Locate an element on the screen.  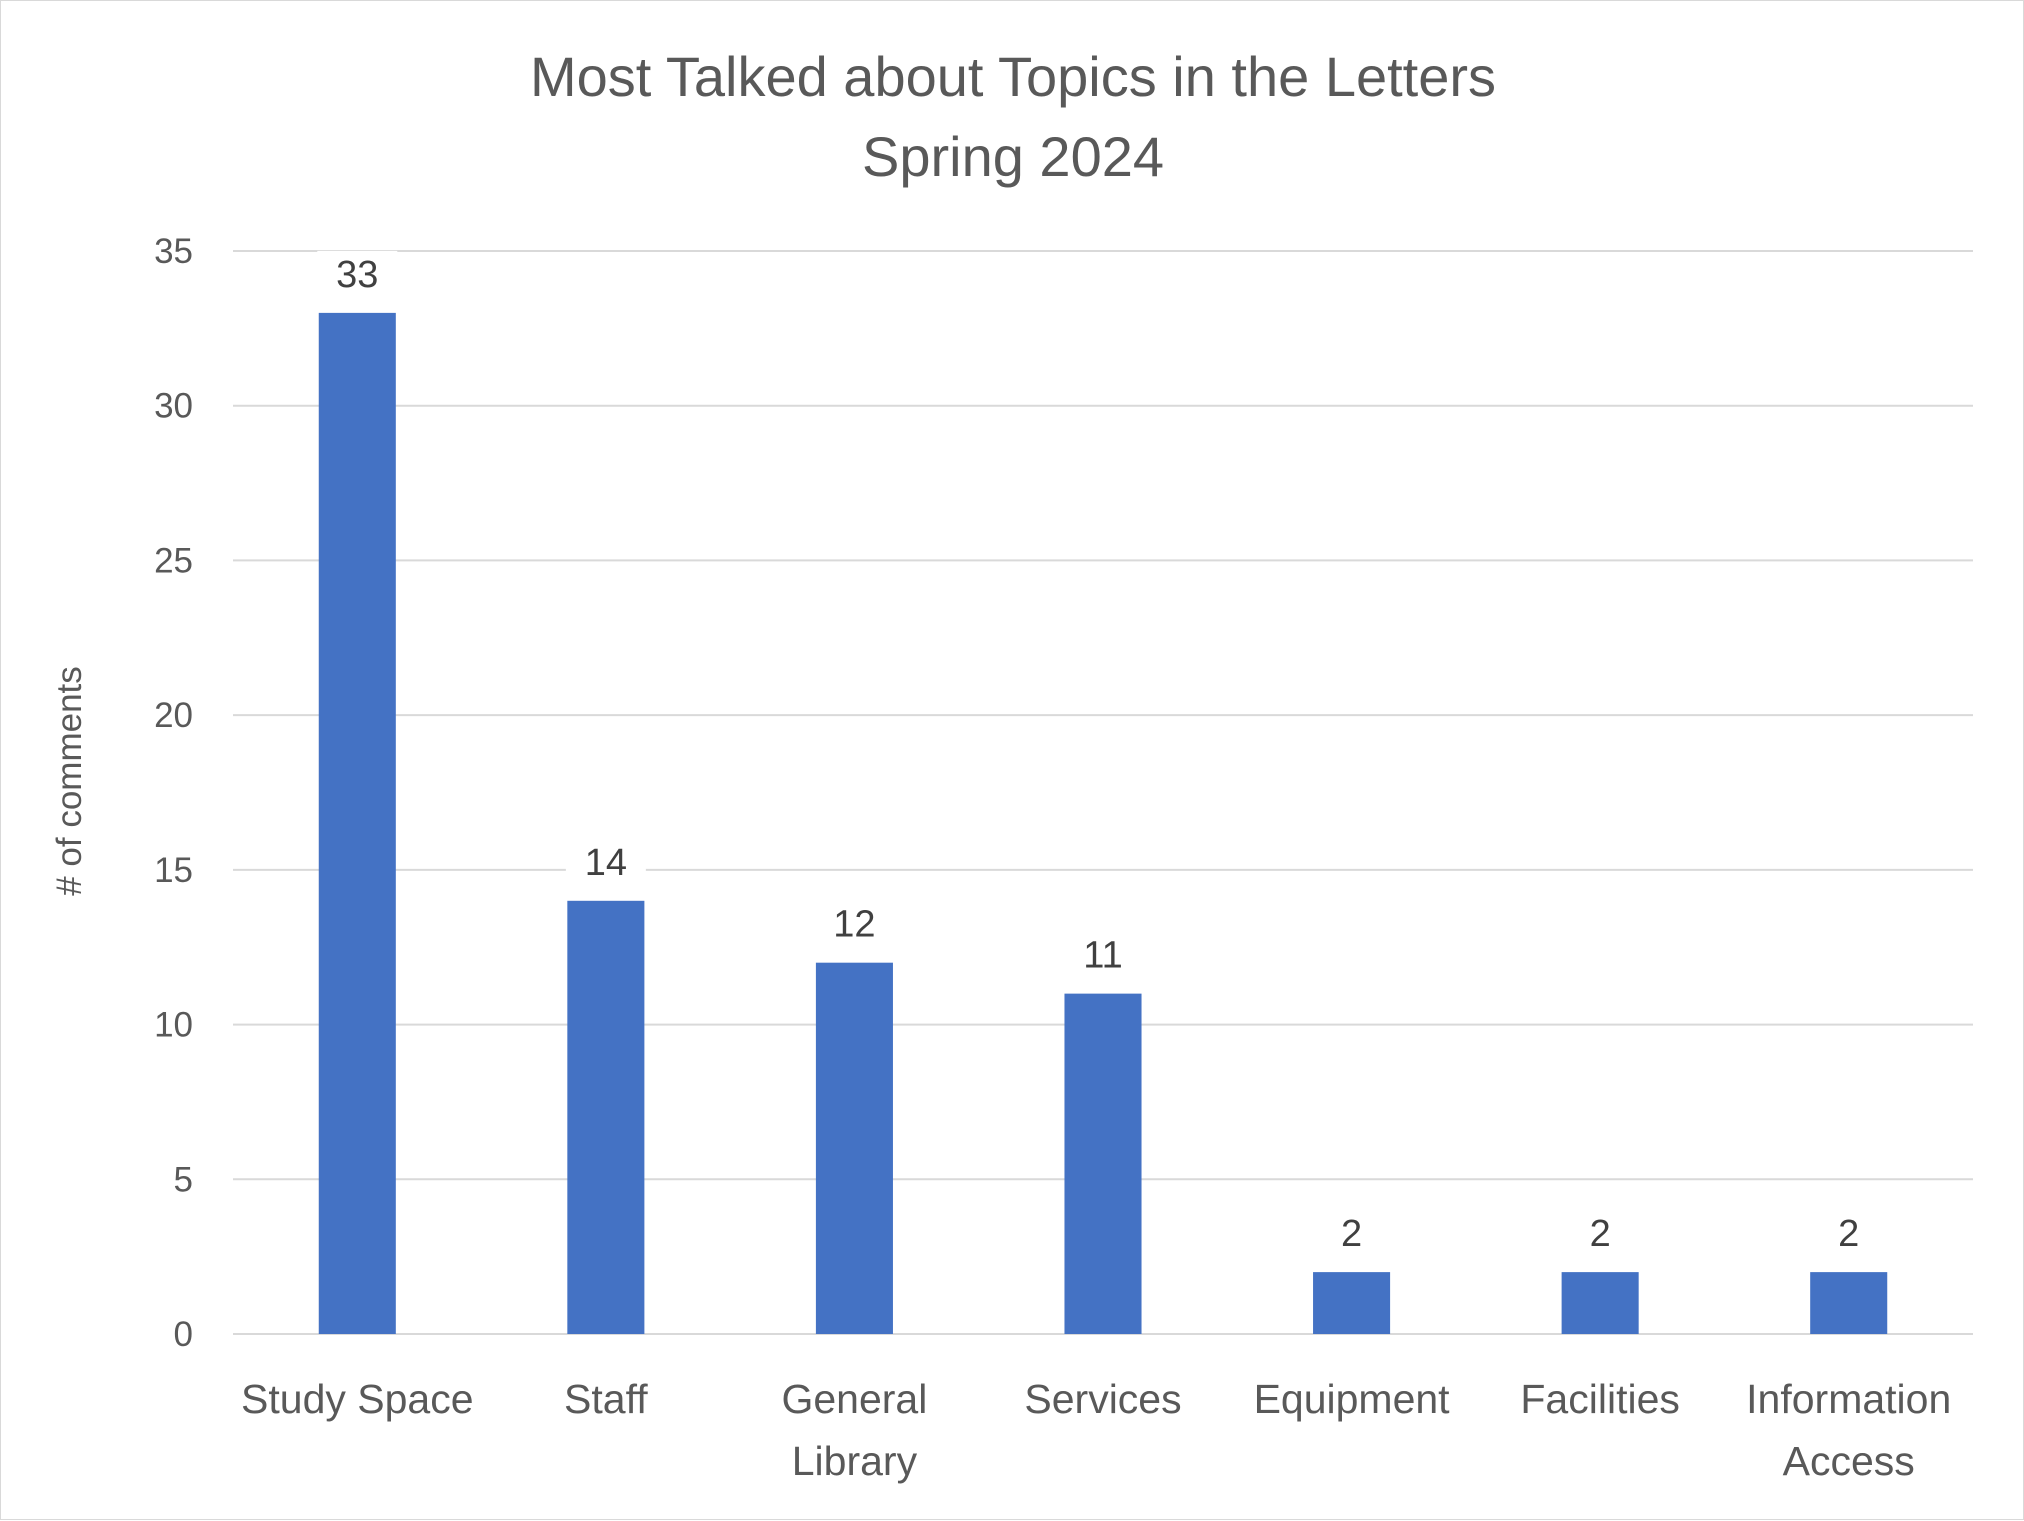
x-category-label: Equipment is located at coordinates (1352, 1399).